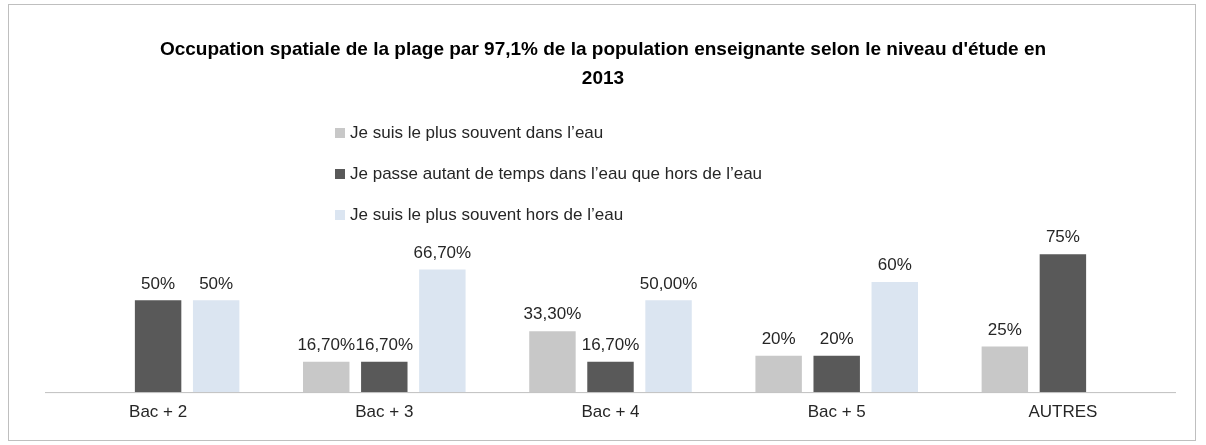 Image resolution: width=1206 pixels, height=445 pixels. I want to click on legend-label: Je passe autant de temps dans l’eau que hors de l’eau, so click(556, 173).